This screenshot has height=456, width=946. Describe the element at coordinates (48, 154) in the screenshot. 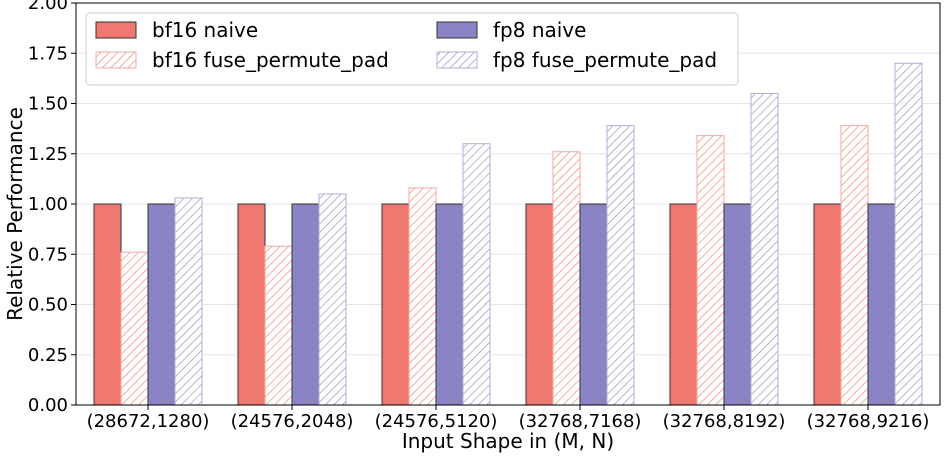

I see `y-tick-label: 1.25` at that location.